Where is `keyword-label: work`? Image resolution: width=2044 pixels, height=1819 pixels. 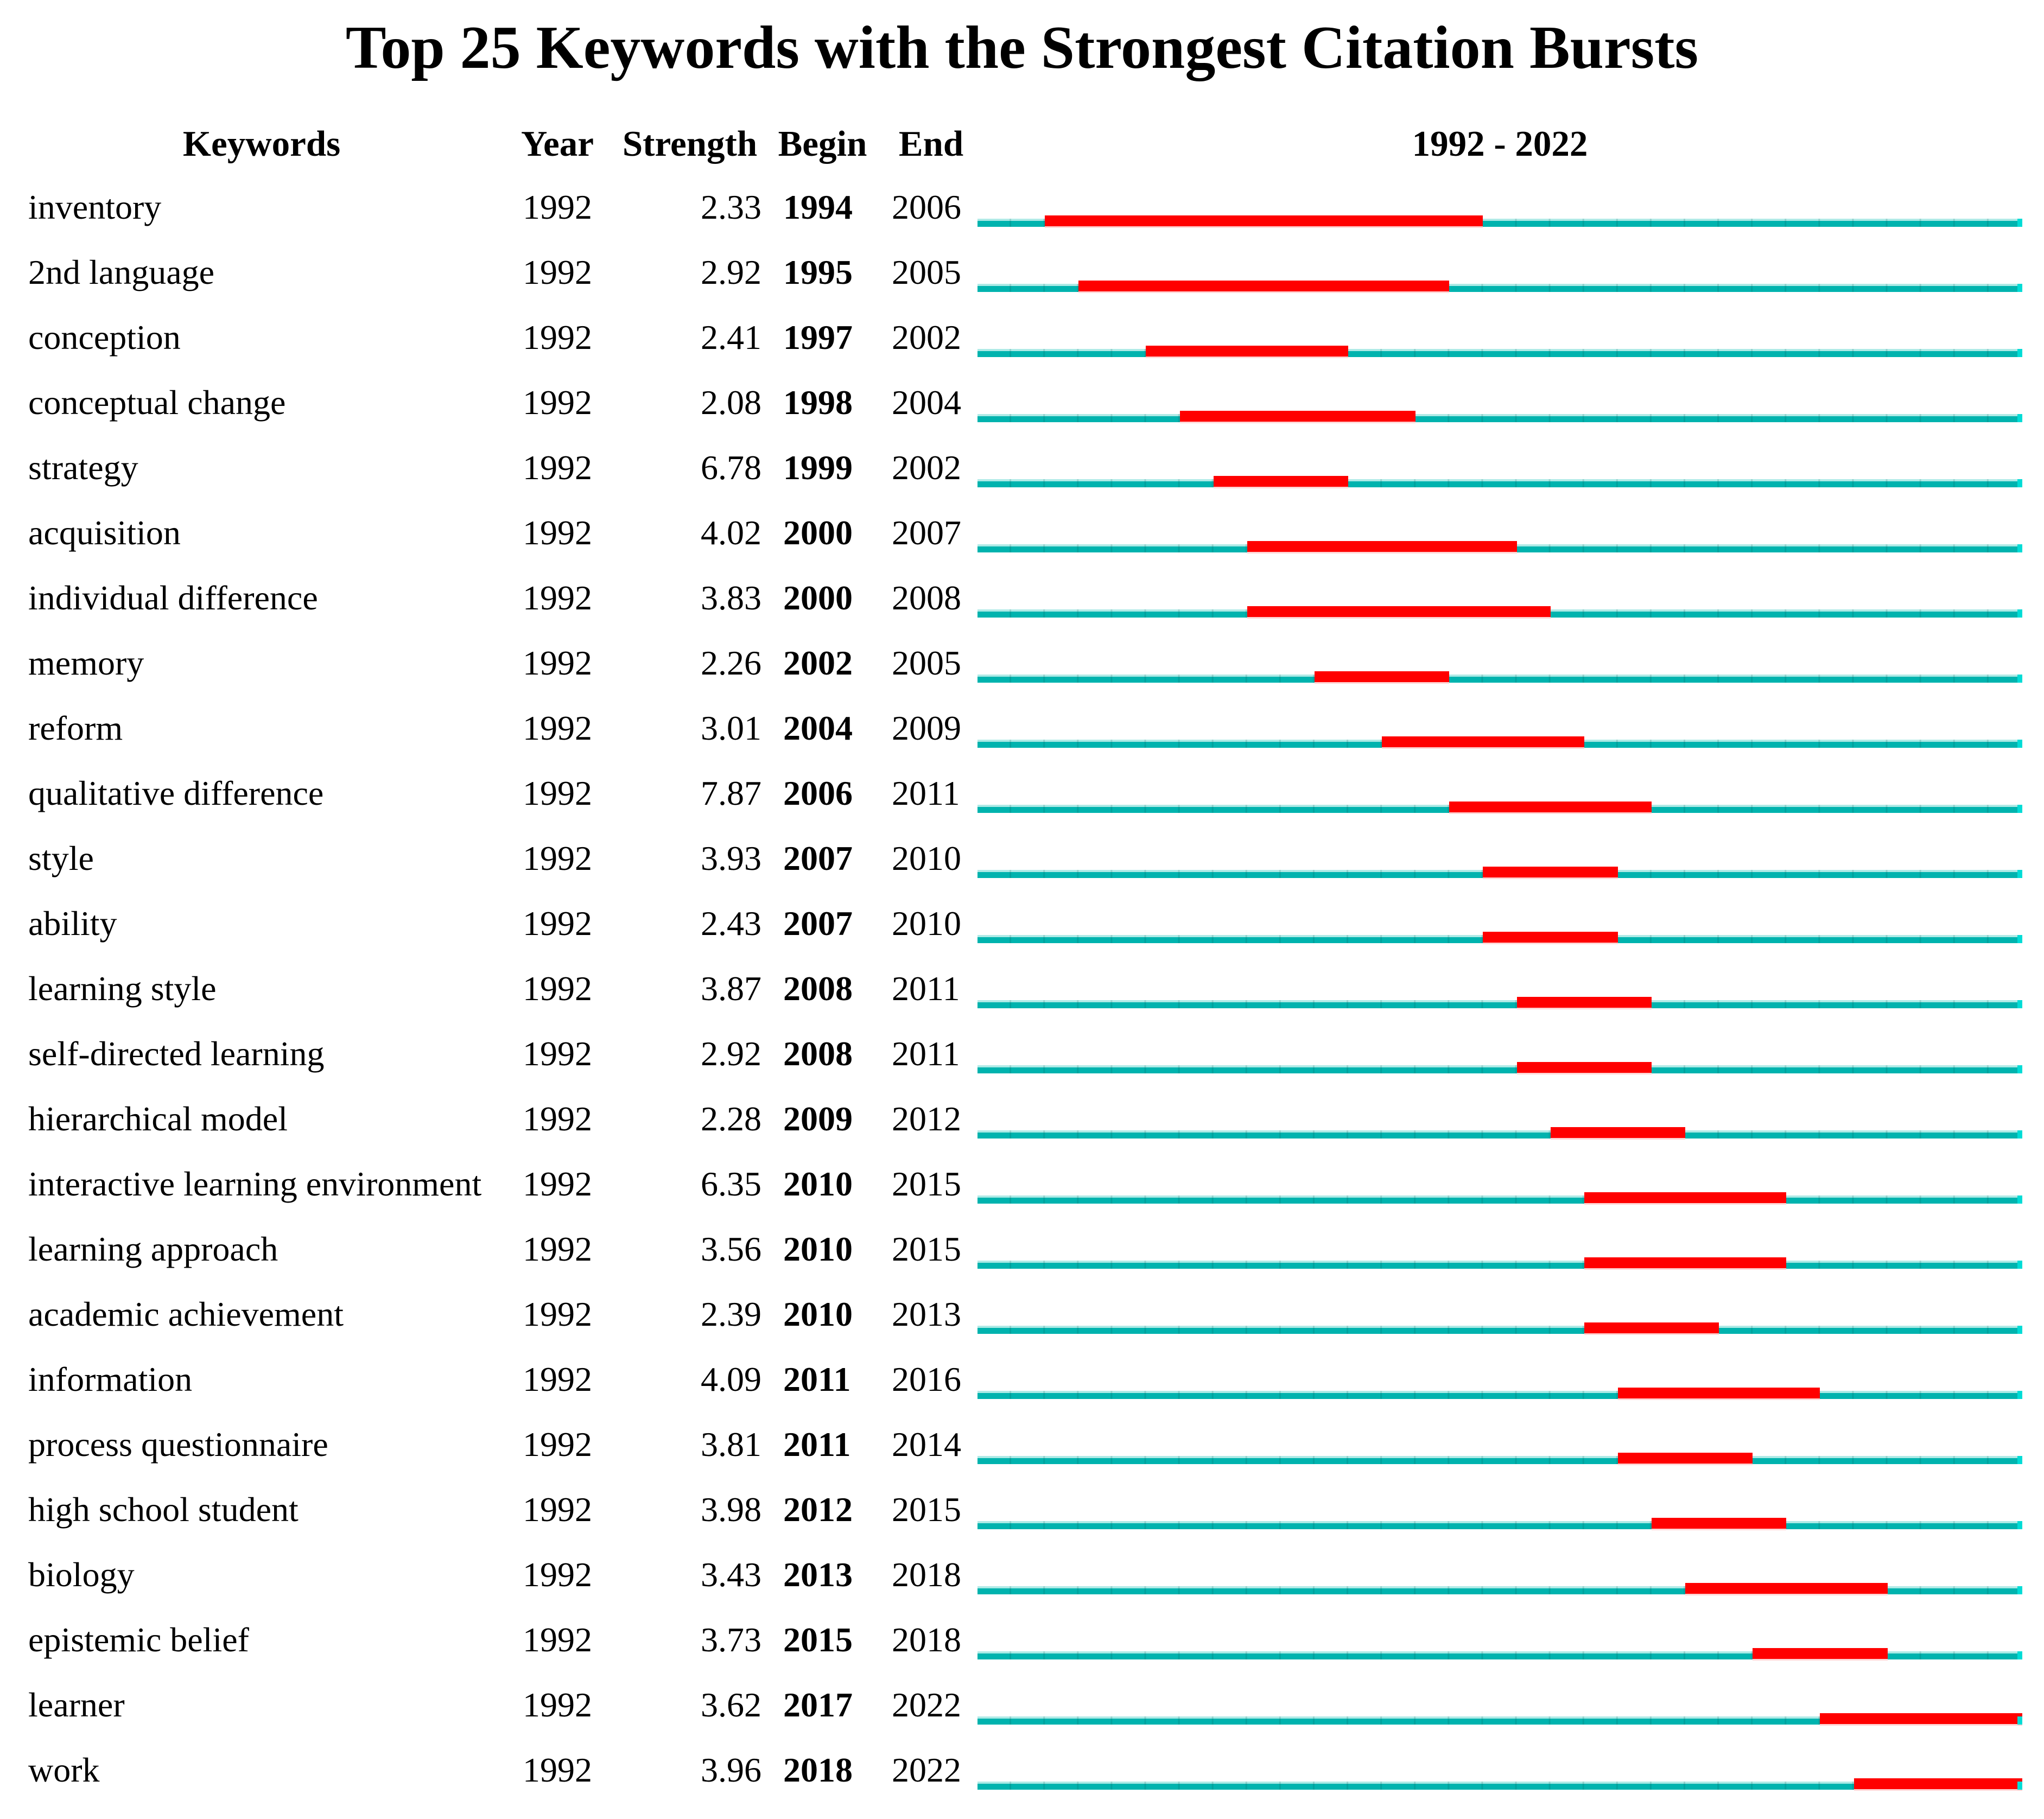
keyword-label: work is located at coordinates (64, 1770).